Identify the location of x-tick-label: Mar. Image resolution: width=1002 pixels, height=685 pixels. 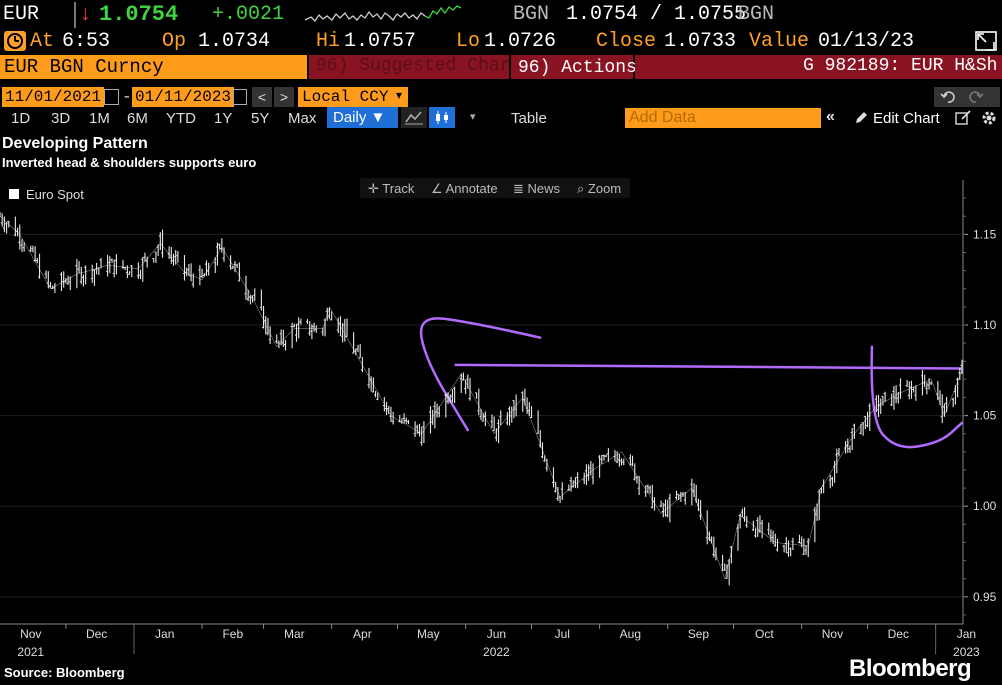
(294, 634).